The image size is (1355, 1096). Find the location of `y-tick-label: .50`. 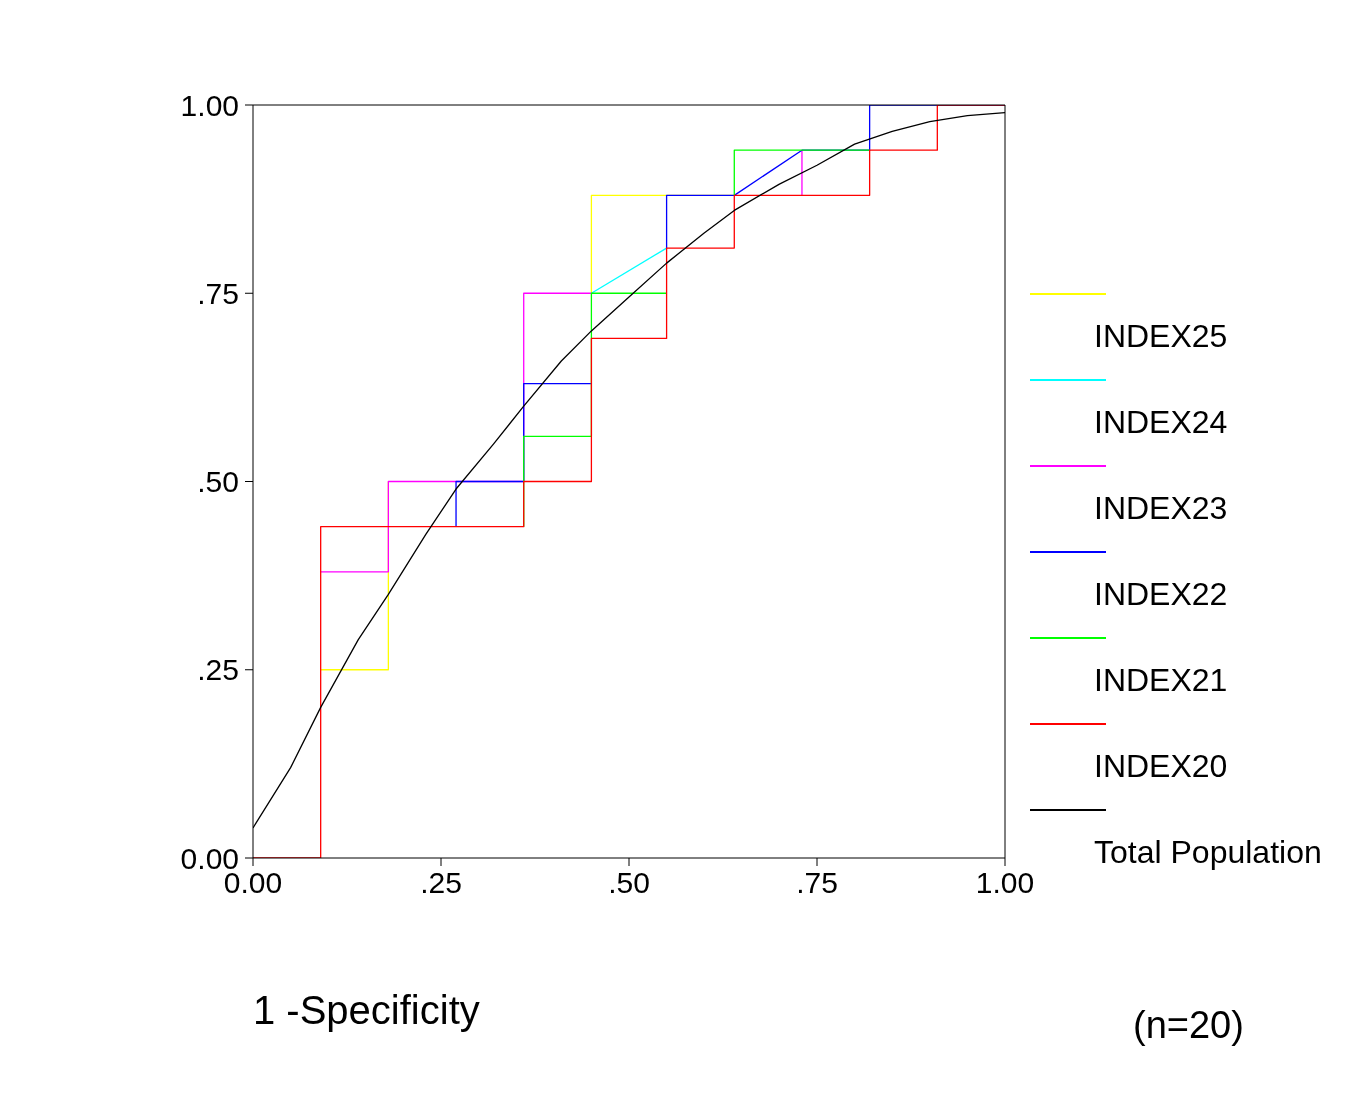

y-tick-label: .50 is located at coordinates (218, 482).